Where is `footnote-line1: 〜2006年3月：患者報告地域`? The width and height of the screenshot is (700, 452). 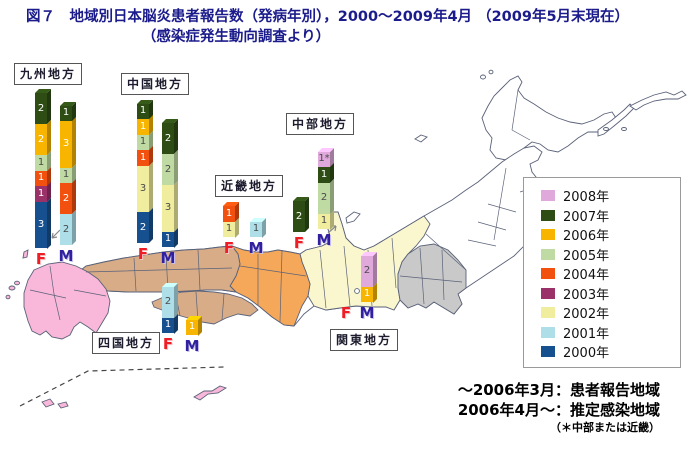
footnote-line1: 〜2006年3月：患者報告地域 is located at coordinates (558, 390).